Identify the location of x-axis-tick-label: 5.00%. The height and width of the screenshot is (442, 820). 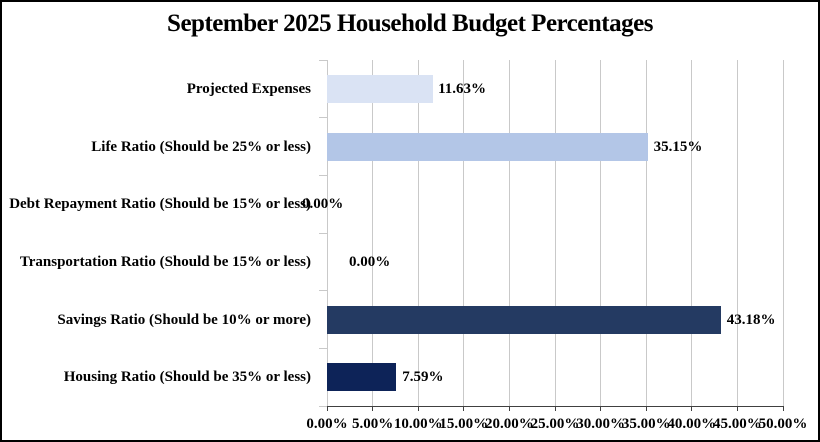
(372, 424).